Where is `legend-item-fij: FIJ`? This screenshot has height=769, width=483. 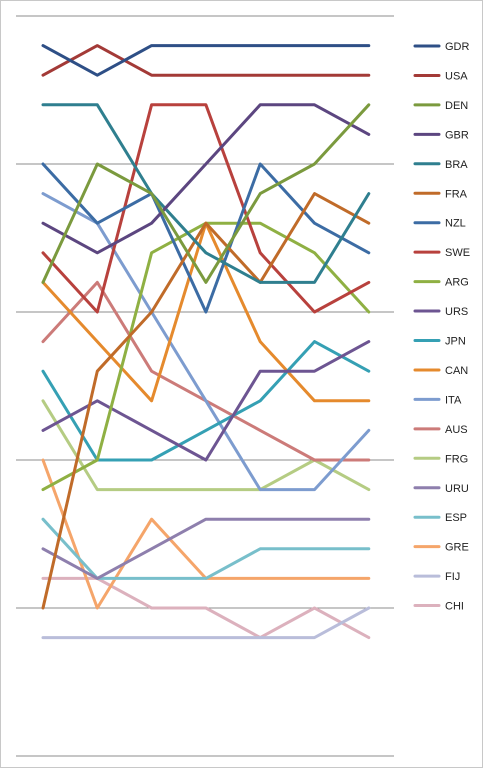 legend-item-fij: FIJ is located at coordinates (436, 577).